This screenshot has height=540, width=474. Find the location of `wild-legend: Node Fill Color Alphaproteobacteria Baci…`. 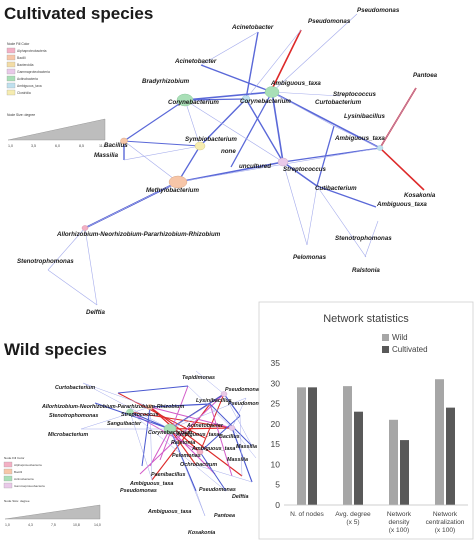

wild-legend: Node Fill Color Alphaproteobacteria Baci… is located at coordinates (52, 491).